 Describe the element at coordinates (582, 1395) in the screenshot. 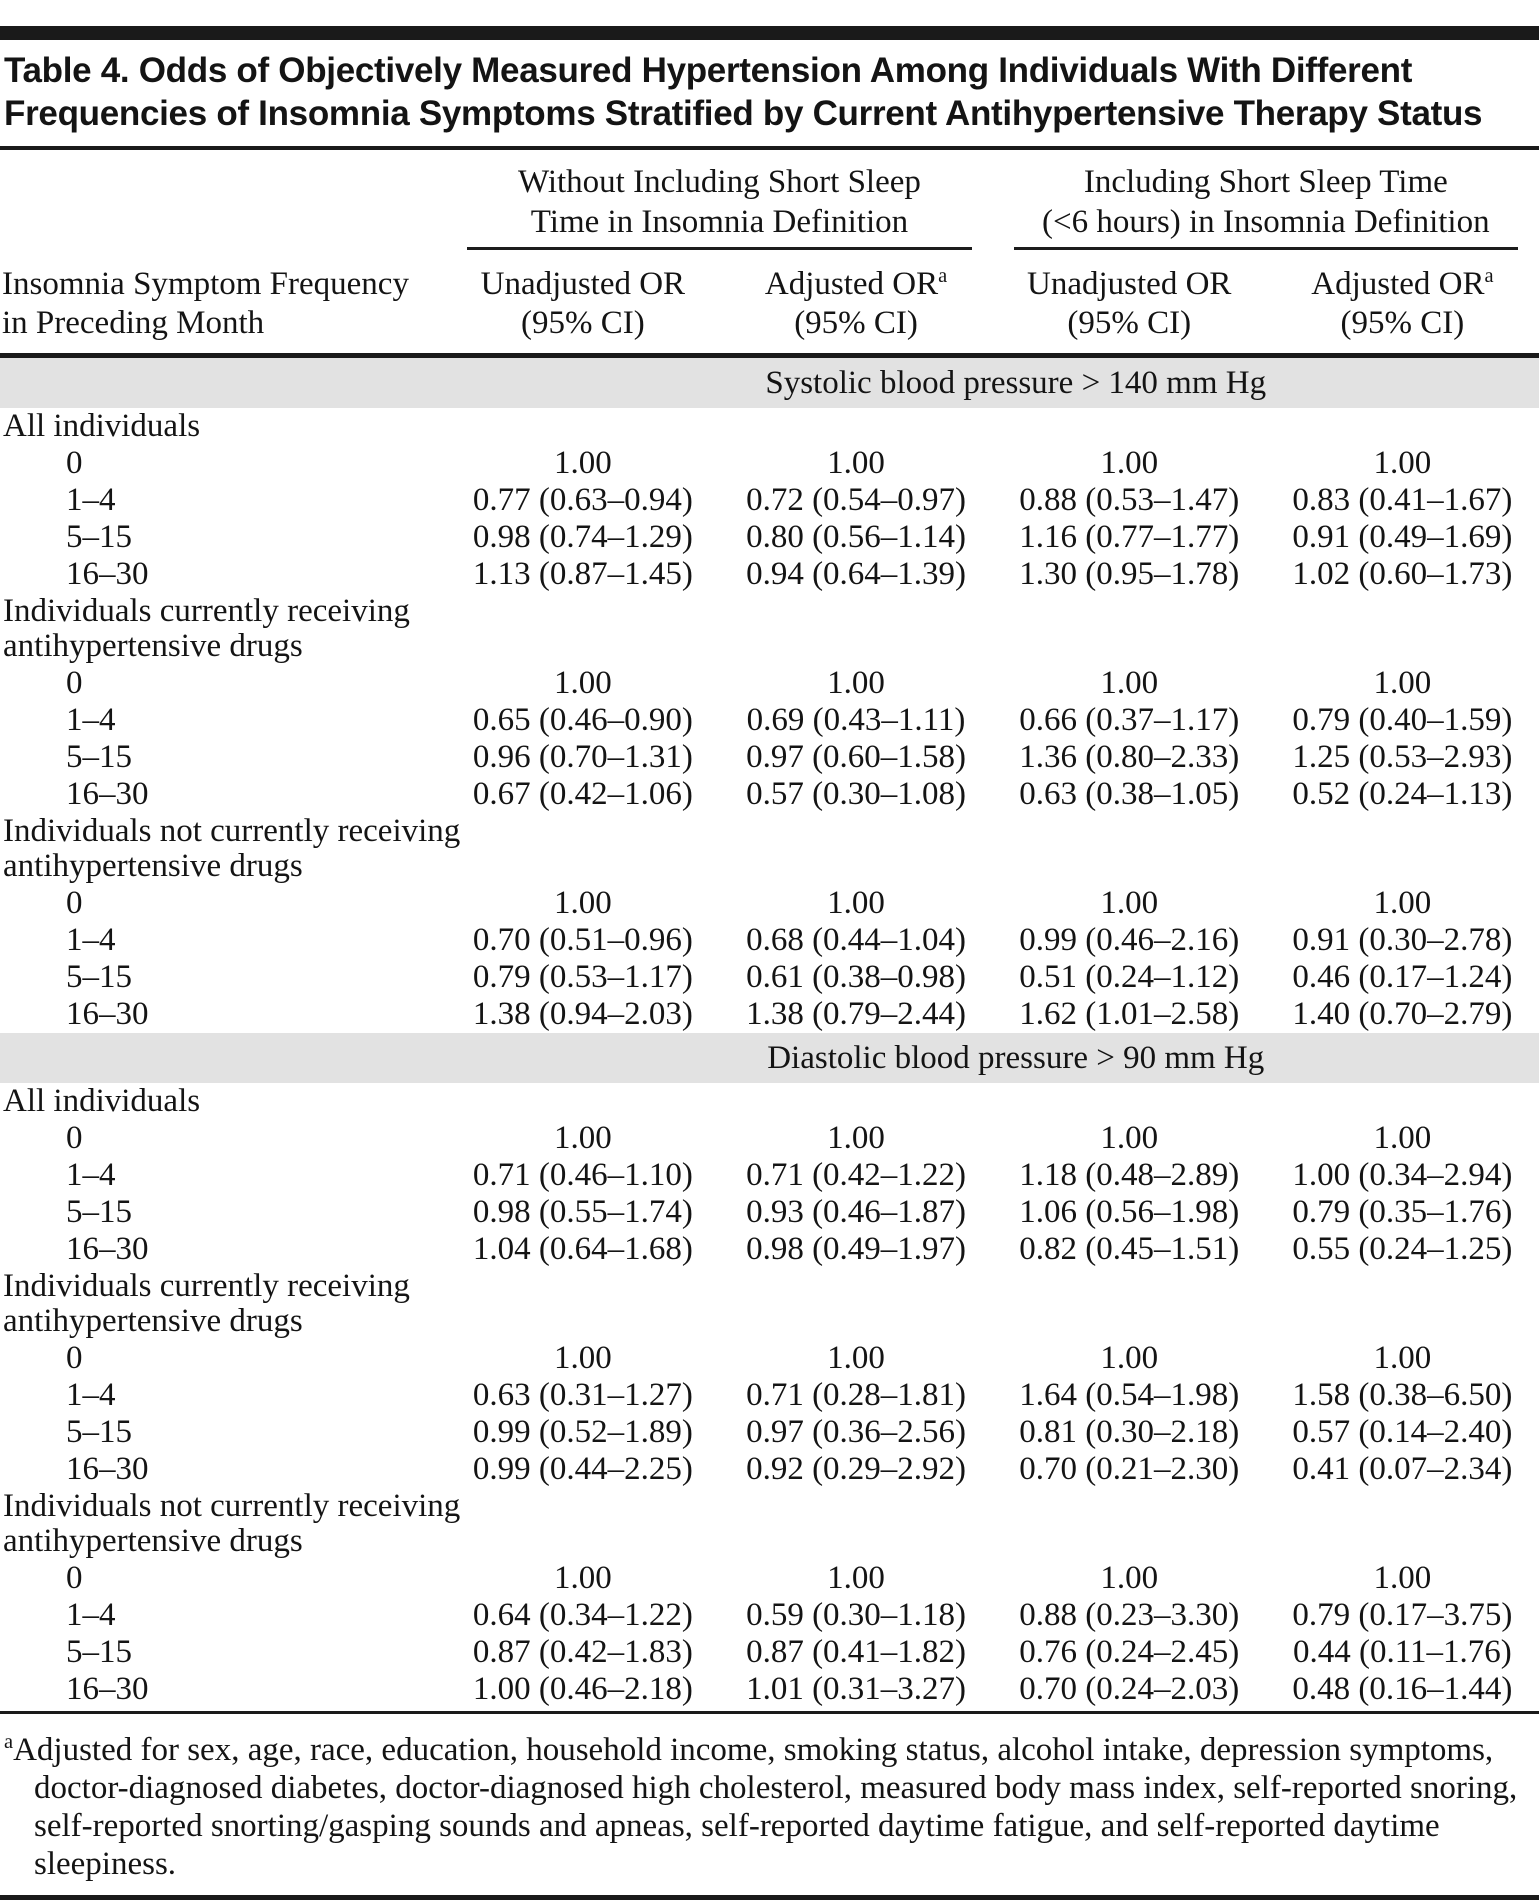

I see `or-value-cell: 0.63 (0.31–1.27)` at that location.